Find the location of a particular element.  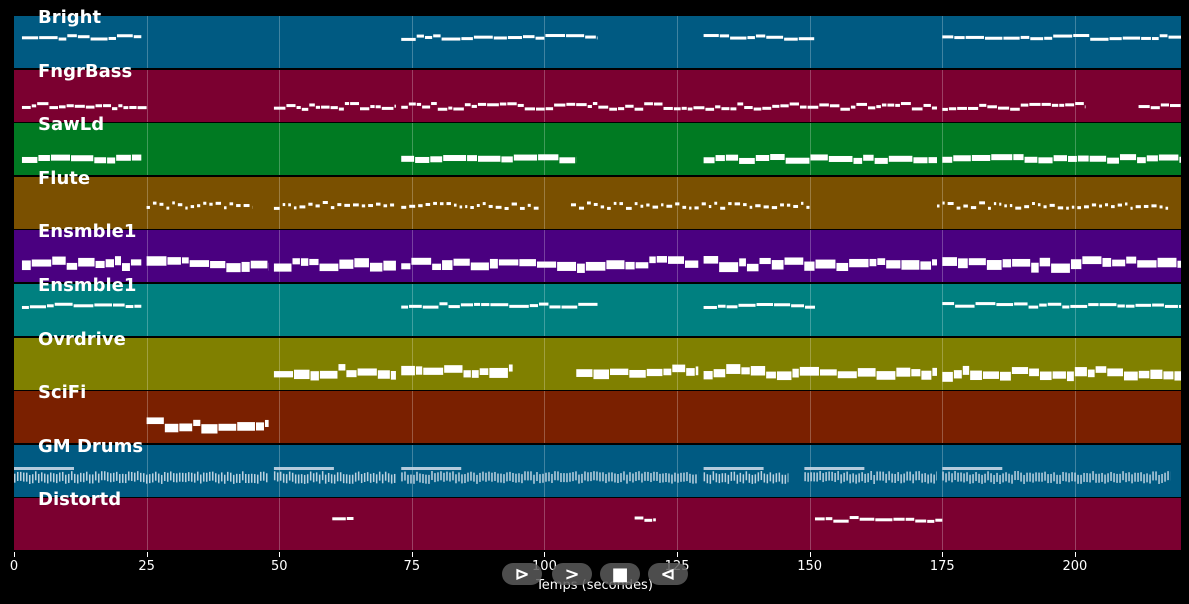

play-button: ⊳ is located at coordinates (522, 574).